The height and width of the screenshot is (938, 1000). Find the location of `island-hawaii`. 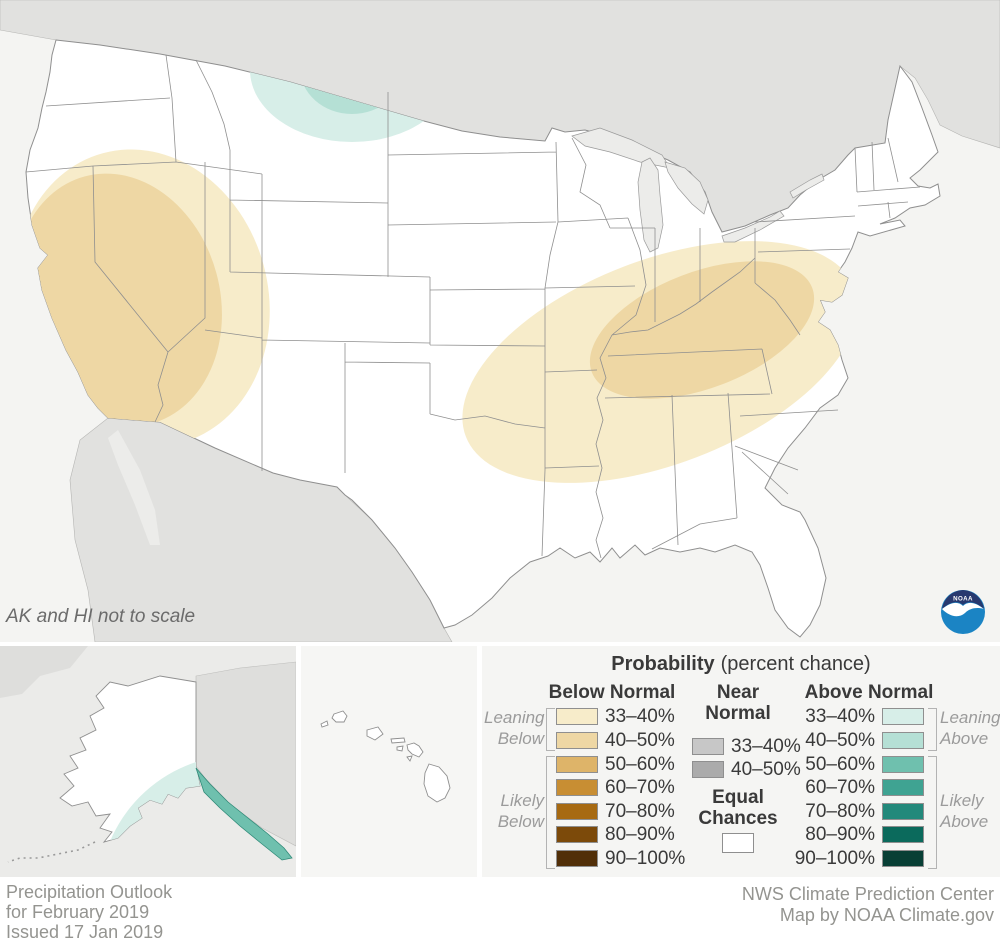

island-hawaii is located at coordinates (437, 783).